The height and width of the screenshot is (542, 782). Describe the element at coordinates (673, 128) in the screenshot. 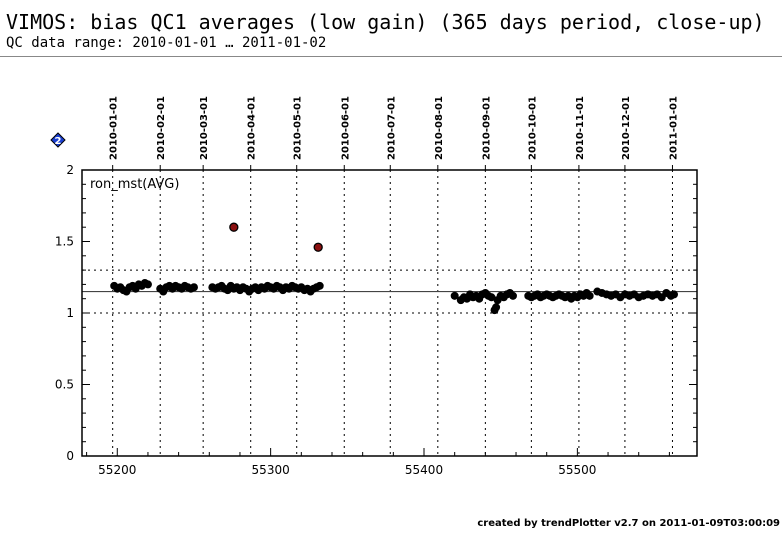

I see `date-tick-label: 2011-01-01` at that location.